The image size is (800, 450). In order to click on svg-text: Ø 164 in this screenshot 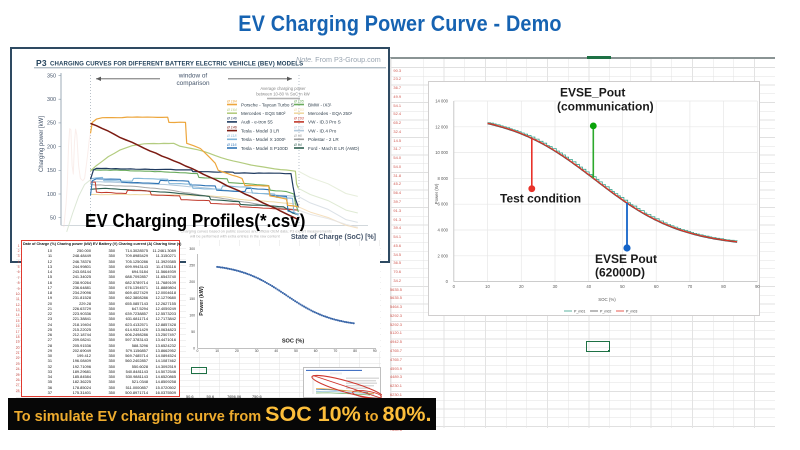, I will do `click(231, 110)`.